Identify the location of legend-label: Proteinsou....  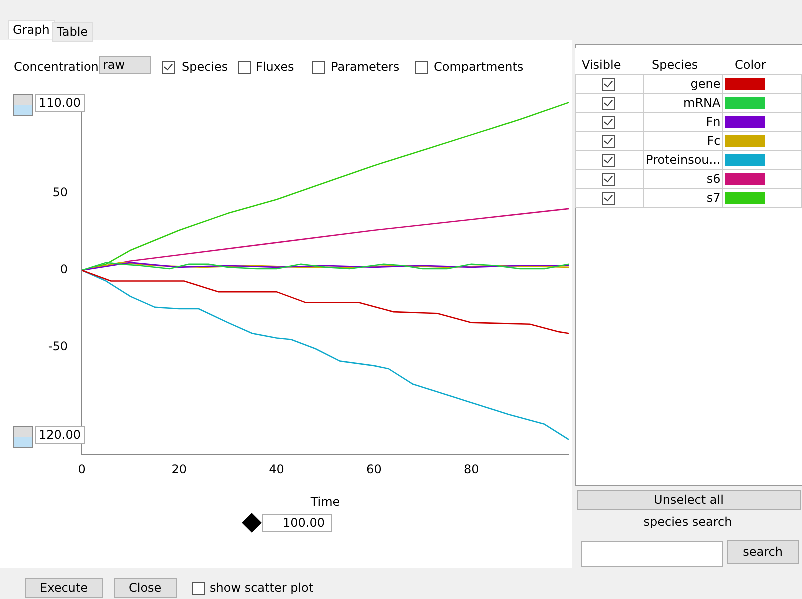
(683, 160).